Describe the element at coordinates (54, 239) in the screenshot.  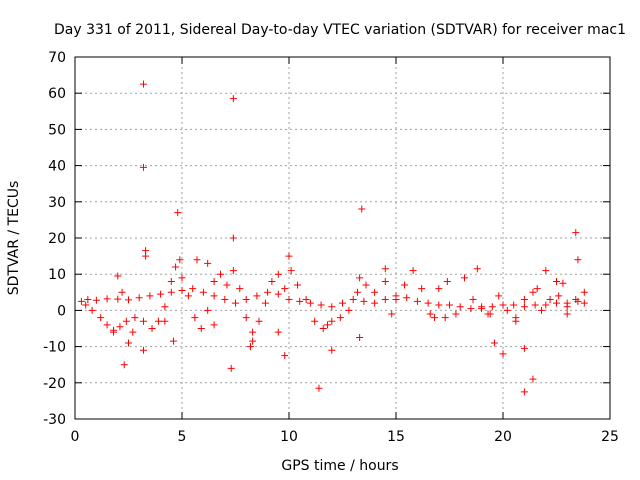
I see `y-tick-labels: -30 -20 -10 0 10 20 30 40 50 60 70` at that location.